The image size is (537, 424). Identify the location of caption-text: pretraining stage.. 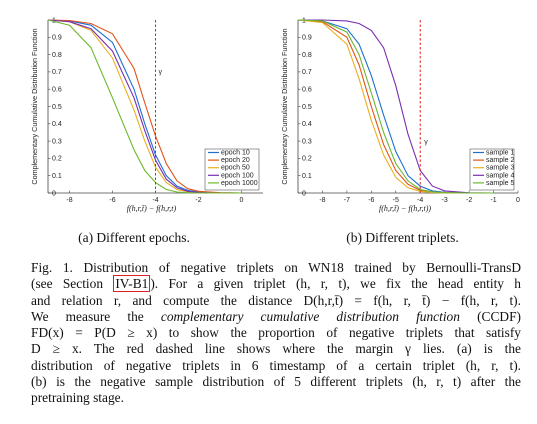
(77, 398).